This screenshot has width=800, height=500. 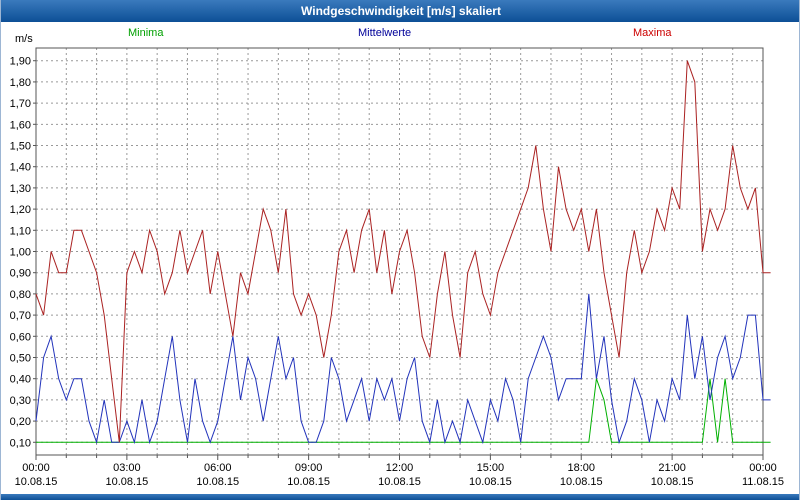 I want to click on x-axis-time-label: 09:00, so click(x=309, y=468).